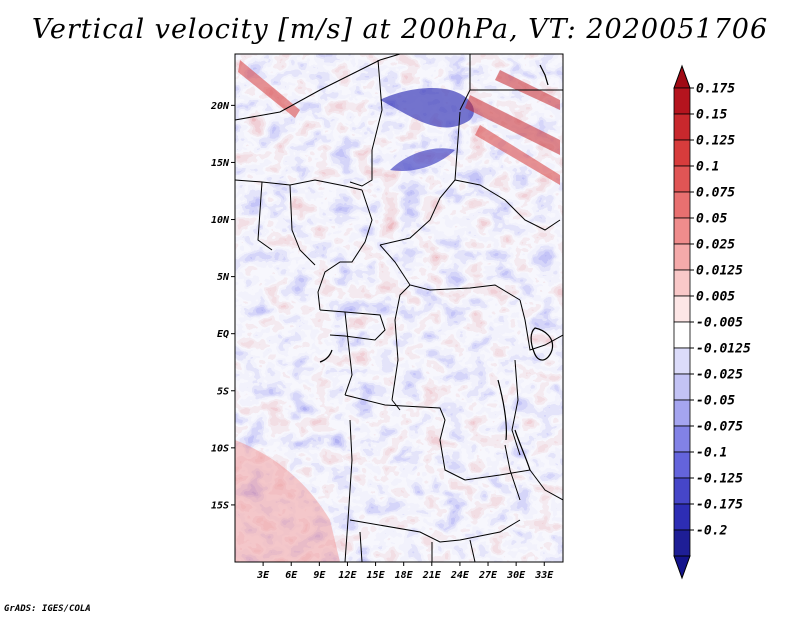 This screenshot has width=800, height=618. I want to click on lon-tick-label: 6E, so click(291, 575).